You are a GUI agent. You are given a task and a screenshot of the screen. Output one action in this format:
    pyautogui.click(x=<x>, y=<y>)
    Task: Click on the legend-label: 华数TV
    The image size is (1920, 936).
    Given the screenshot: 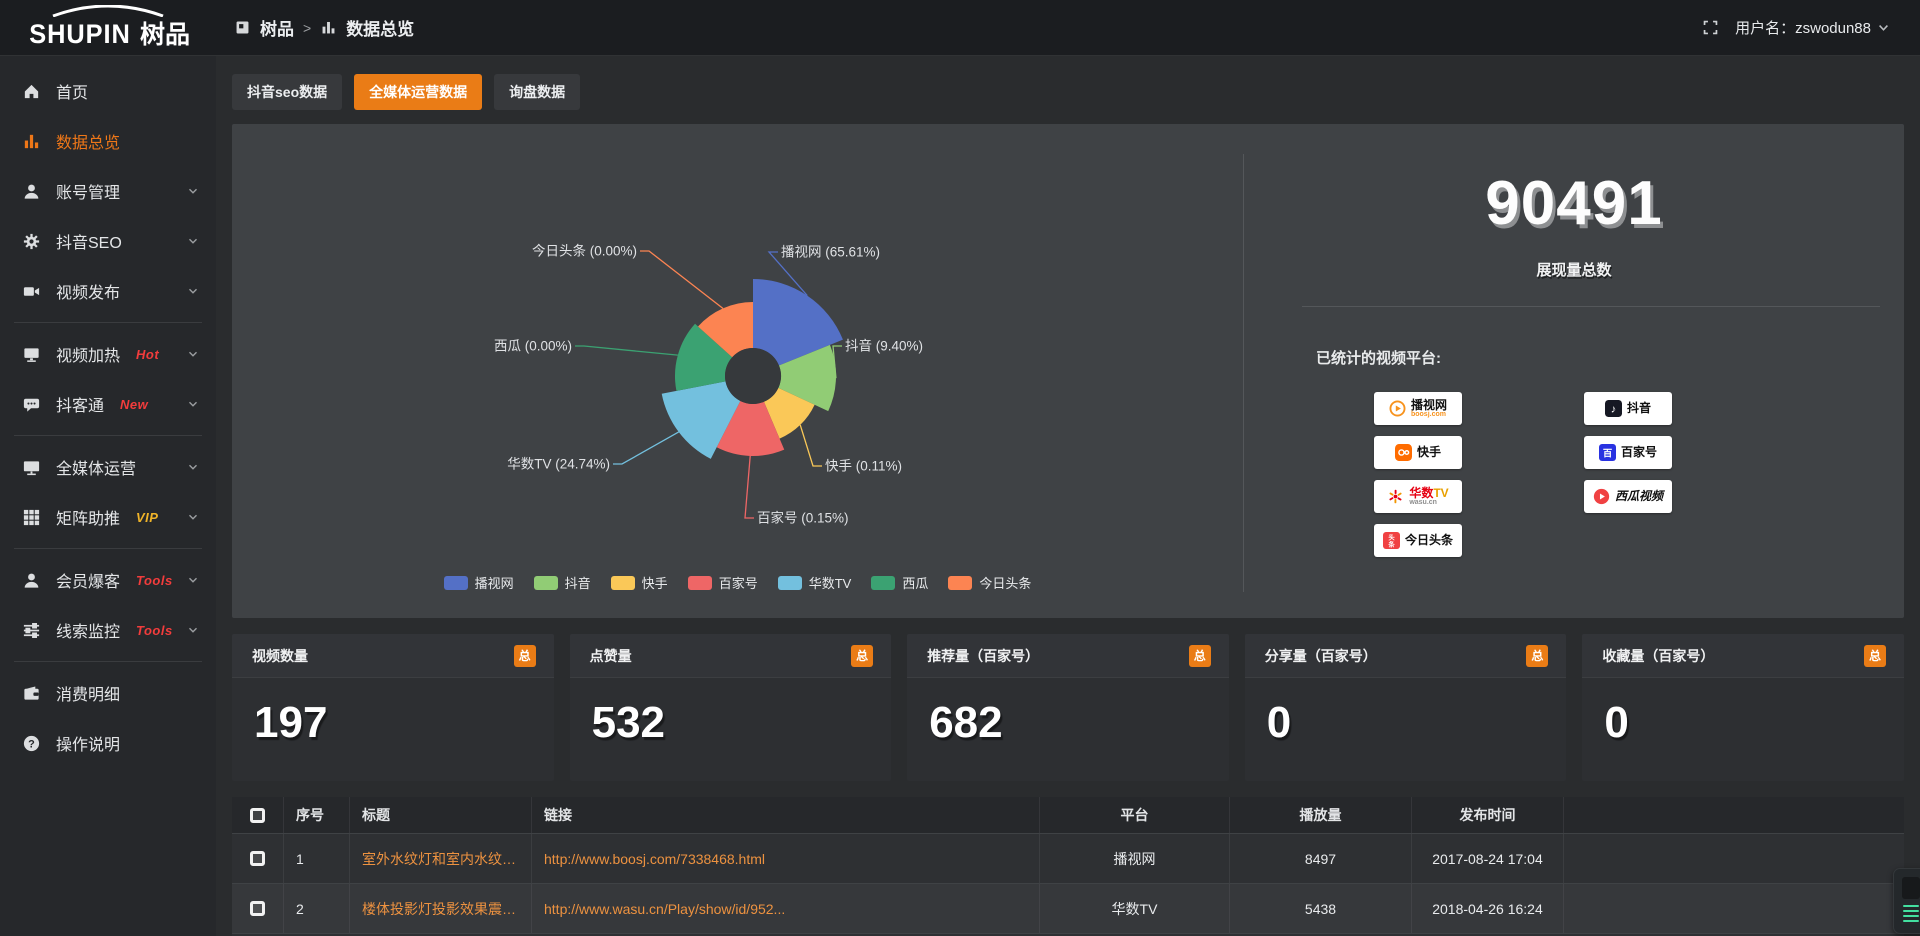 What is the action you would take?
    pyautogui.click(x=830, y=583)
    